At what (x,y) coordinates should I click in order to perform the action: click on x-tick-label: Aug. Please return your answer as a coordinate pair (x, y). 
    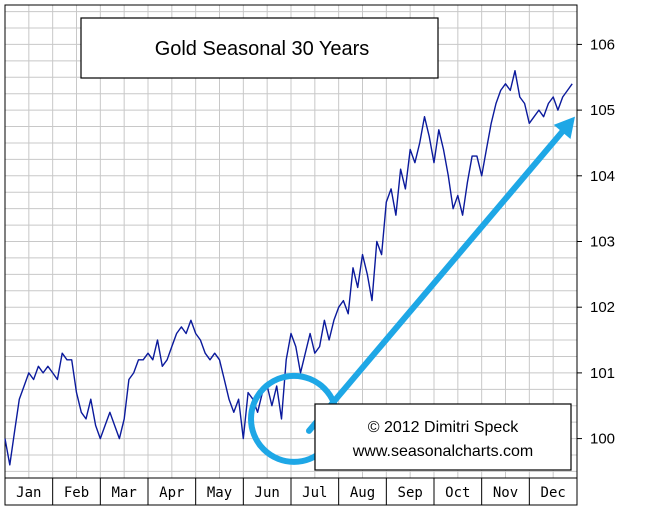
    Looking at the image, I should click on (362, 493).